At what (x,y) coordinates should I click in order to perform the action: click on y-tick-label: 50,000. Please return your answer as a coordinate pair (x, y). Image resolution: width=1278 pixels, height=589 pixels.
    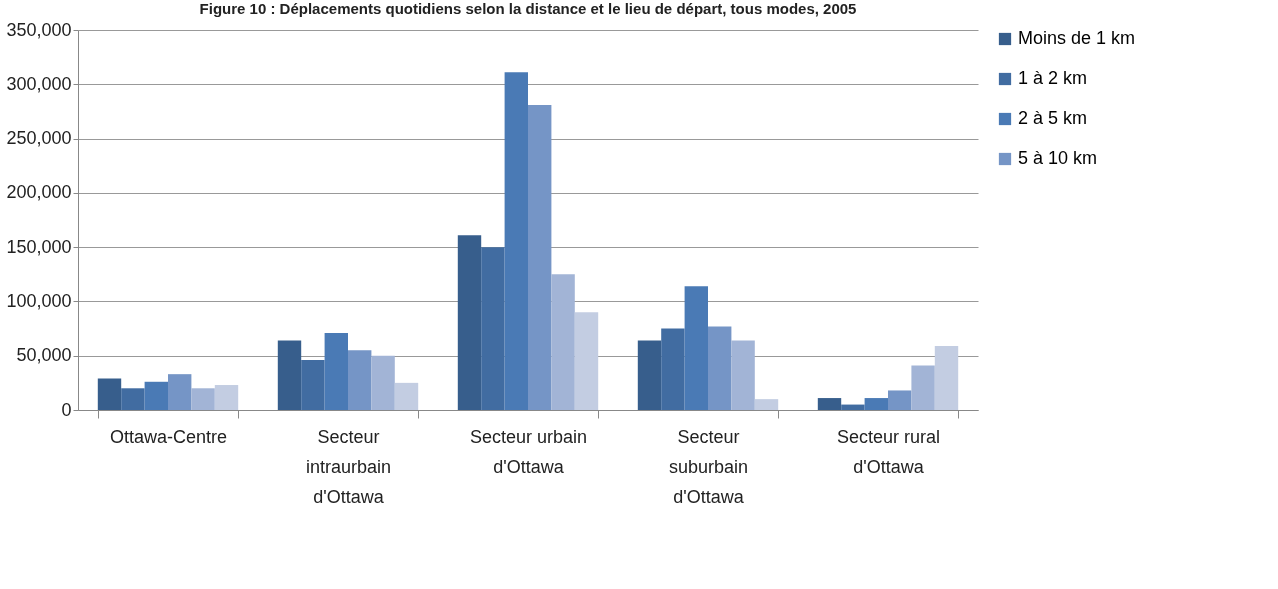
    Looking at the image, I should click on (44, 355).